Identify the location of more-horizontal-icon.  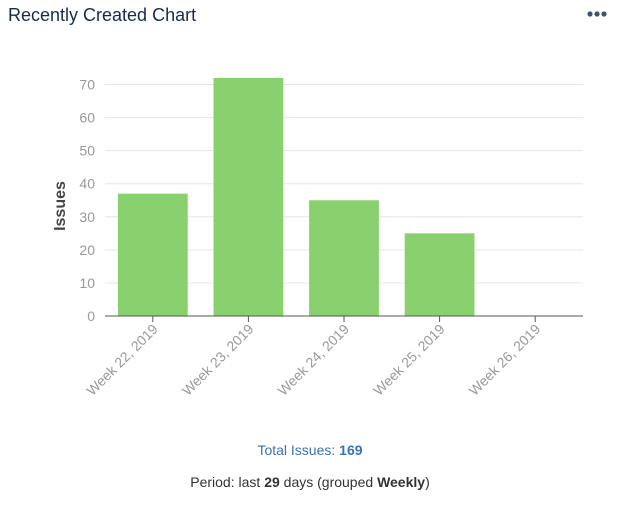
(597, 14).